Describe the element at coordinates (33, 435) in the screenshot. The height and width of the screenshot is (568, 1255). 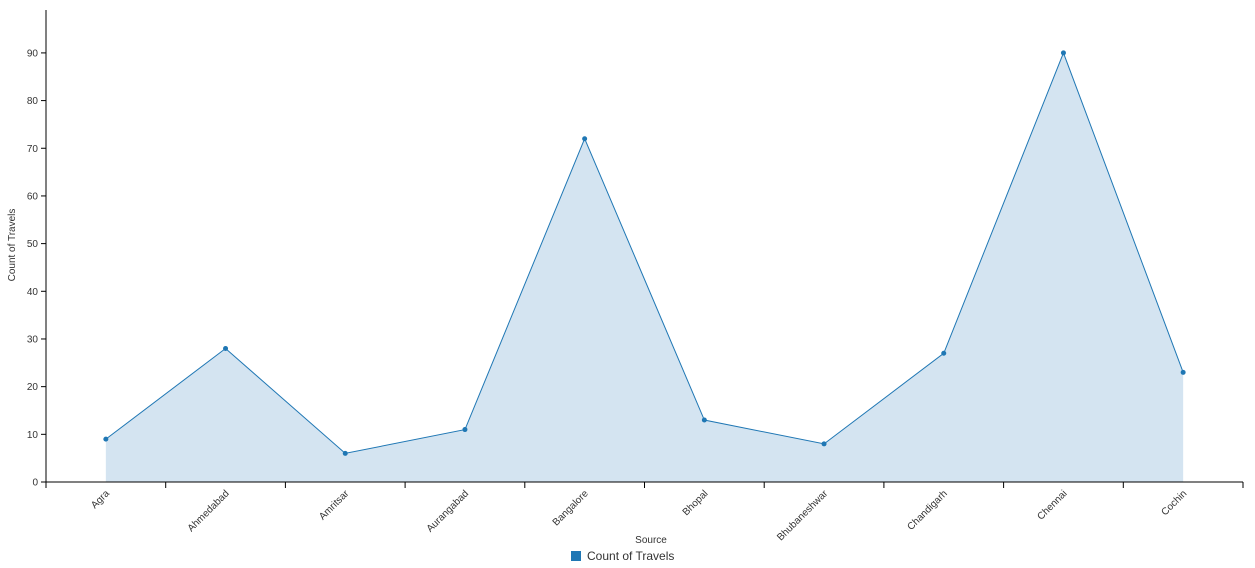
I see `y-tick-label: 10` at that location.